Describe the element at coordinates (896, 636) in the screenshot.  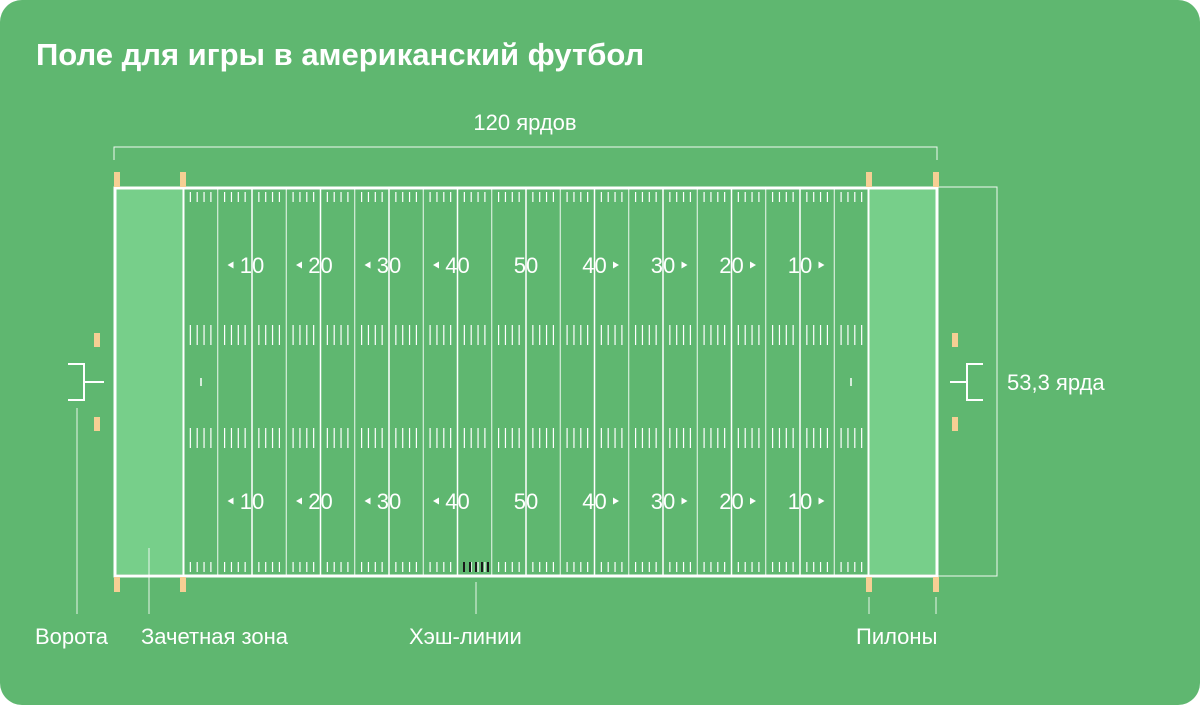
I see `pylons-callout: Пилоны` at that location.